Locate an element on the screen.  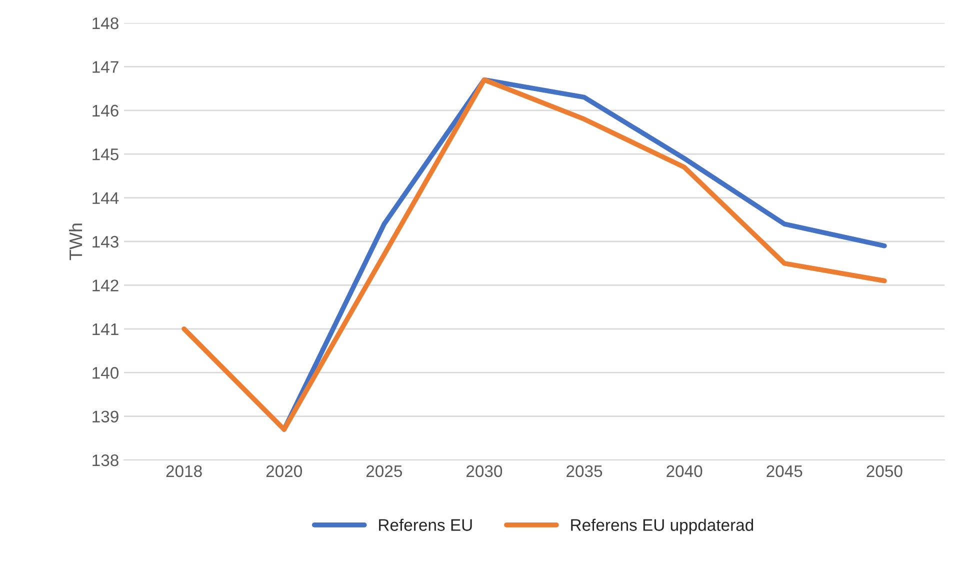
legend-label: Referens EU is located at coordinates (425, 524).